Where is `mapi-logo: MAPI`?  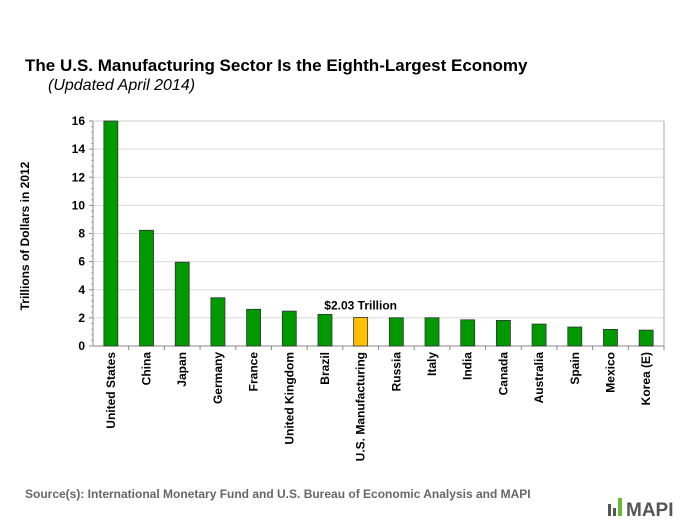
mapi-logo: MAPI is located at coordinates (651, 509).